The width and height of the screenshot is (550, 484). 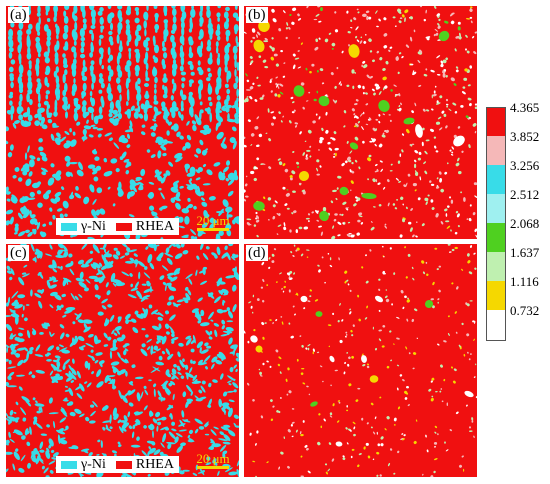 What do you see at coordinates (525, 136) in the screenshot?
I see `colorbar-tick-label: 3.852` at bounding box center [525, 136].